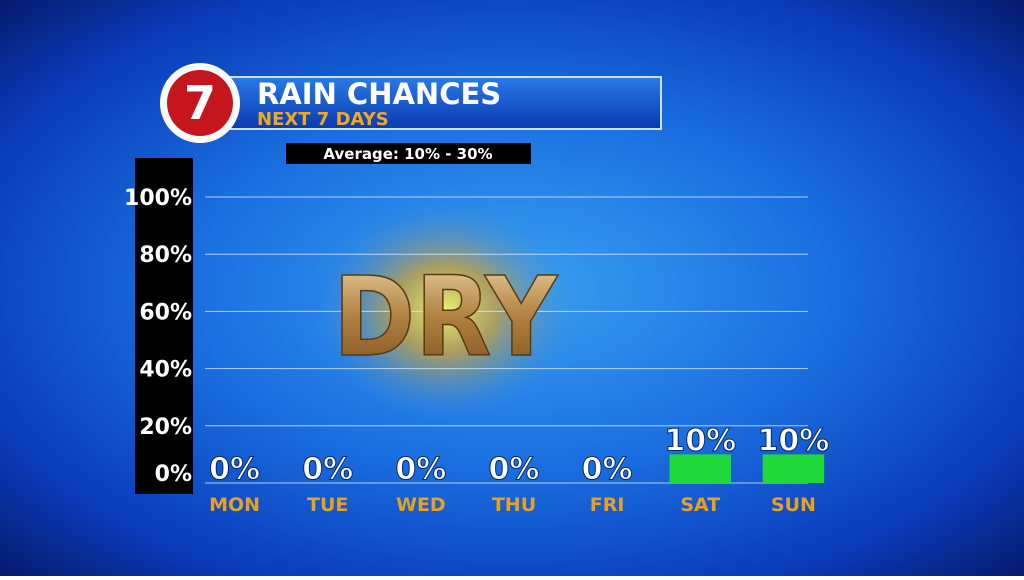 The width and height of the screenshot is (1024, 580). I want to click on y-tick-label: 60%, so click(165, 312).